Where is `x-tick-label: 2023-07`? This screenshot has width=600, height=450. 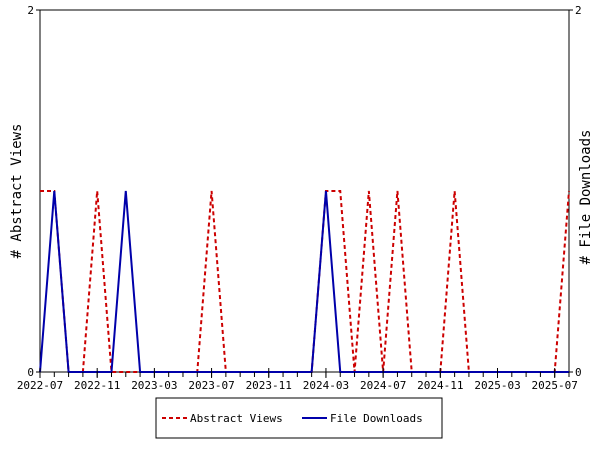 x-tick-label: 2023-07 is located at coordinates (211, 385).